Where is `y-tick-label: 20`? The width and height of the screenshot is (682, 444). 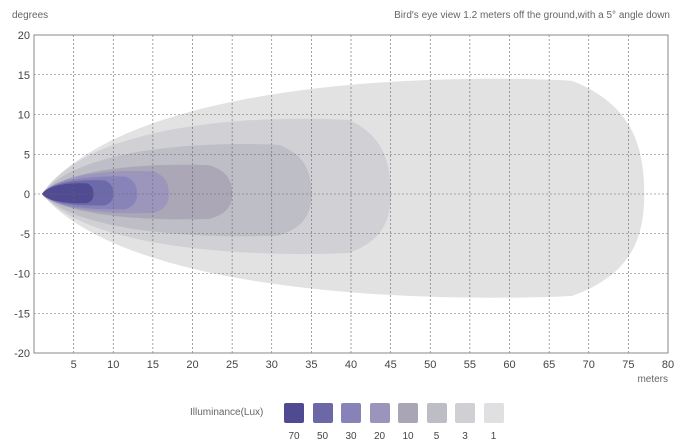
y-tick-label: 20 is located at coordinates (24, 36).